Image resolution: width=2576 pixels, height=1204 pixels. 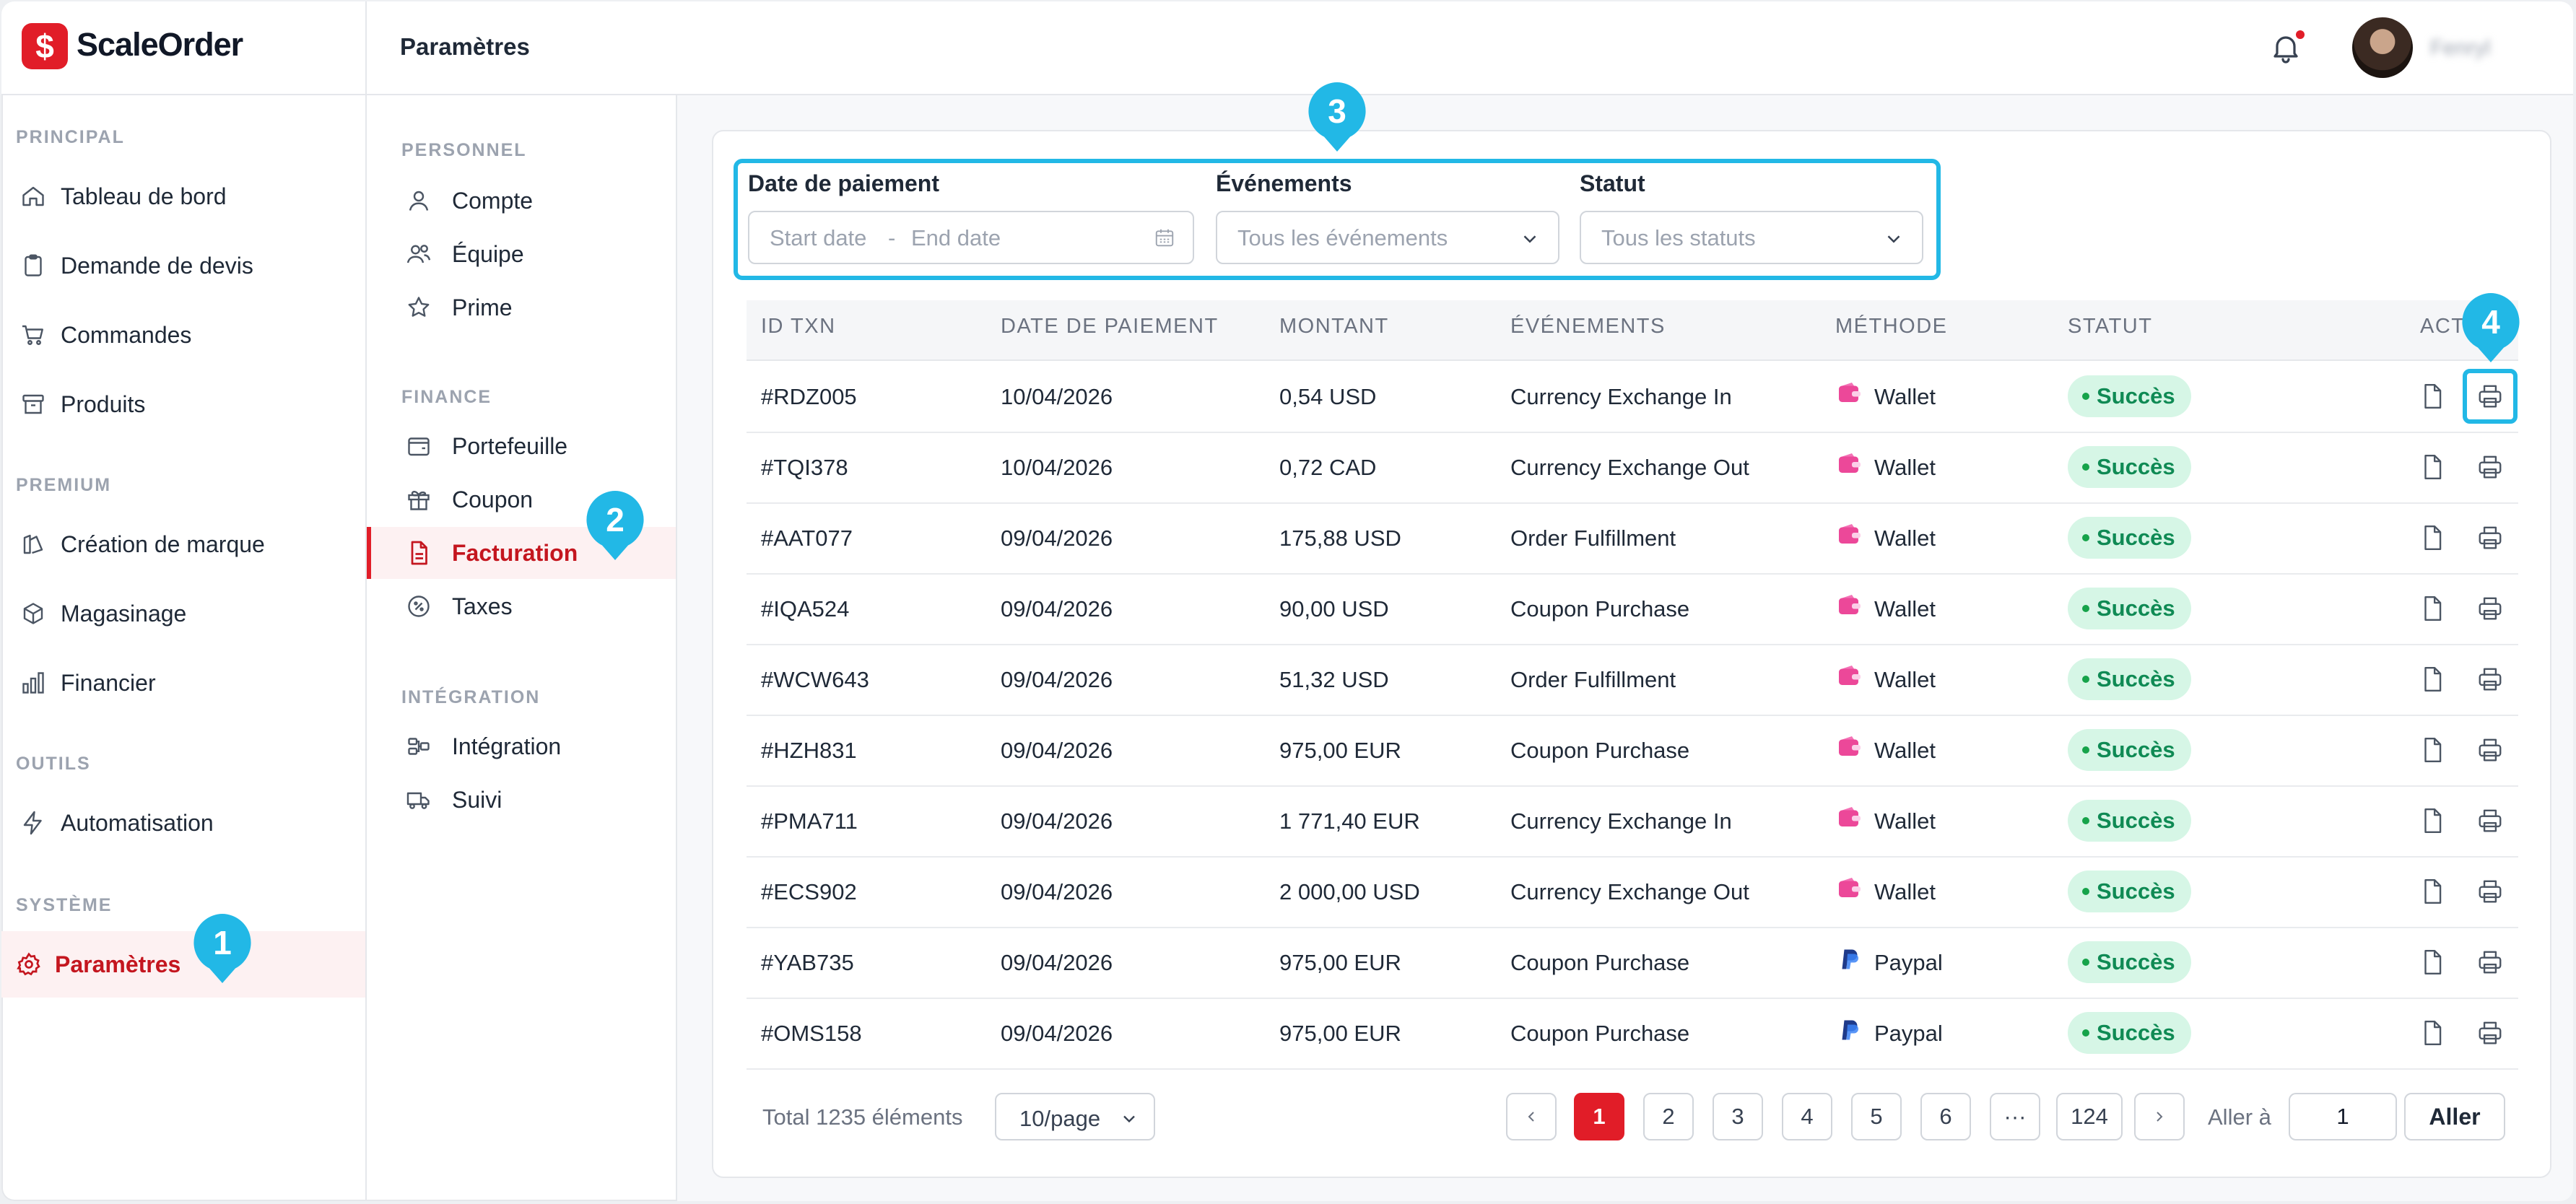 What do you see at coordinates (1334, 608) in the screenshot?
I see `cell-amount: 90,00 USD` at bounding box center [1334, 608].